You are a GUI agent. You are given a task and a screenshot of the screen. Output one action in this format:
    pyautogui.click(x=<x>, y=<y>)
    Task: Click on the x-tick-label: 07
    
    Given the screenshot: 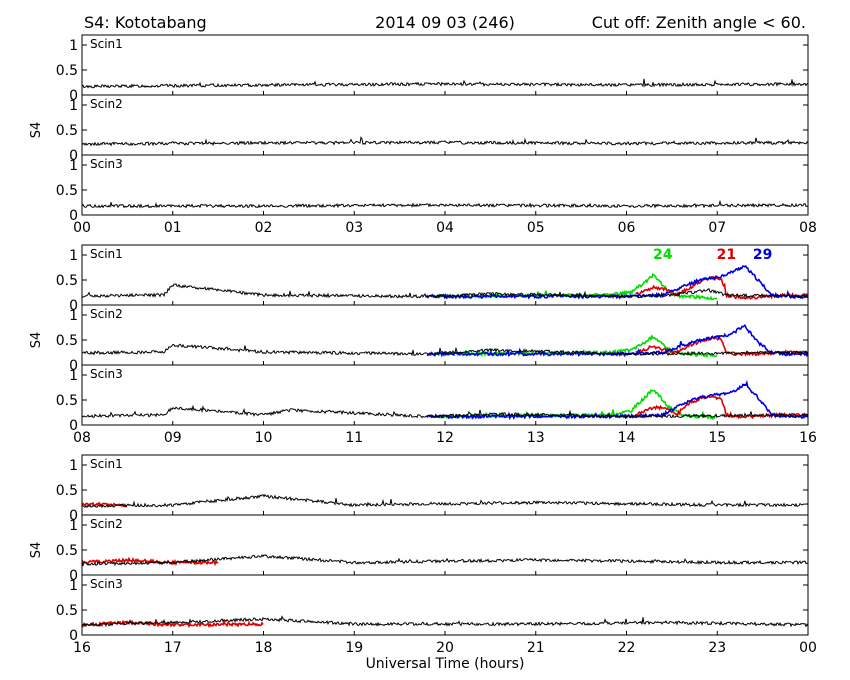 What is the action you would take?
    pyautogui.click(x=717, y=228)
    